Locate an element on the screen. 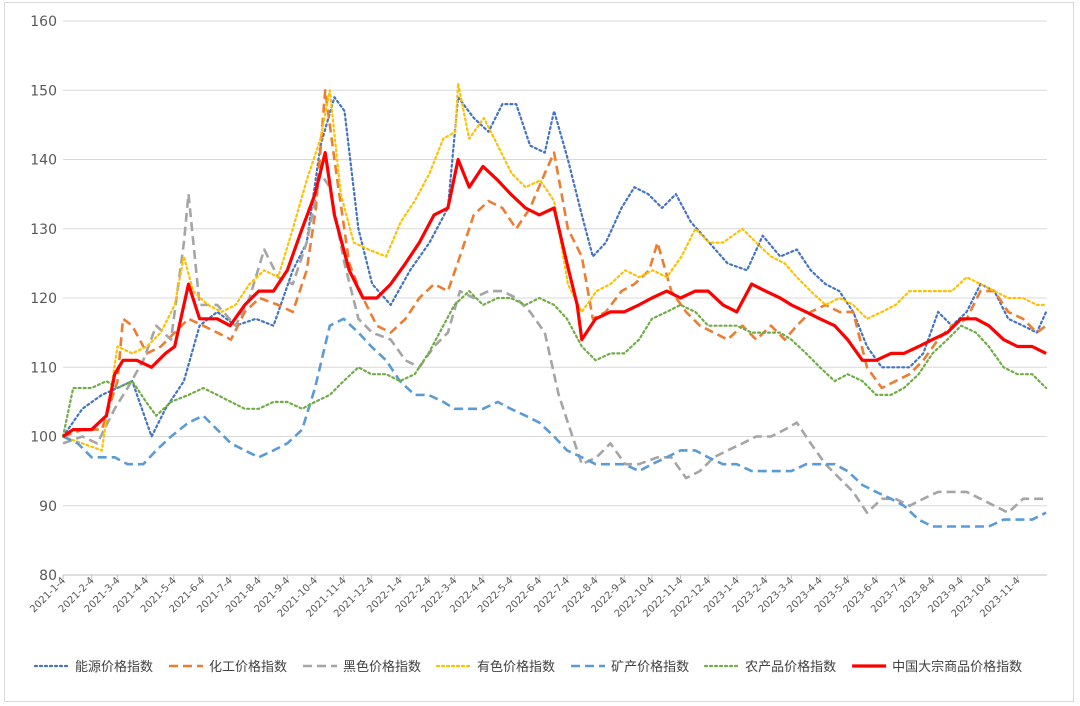  y-tick-label: 100 is located at coordinates (43, 438).